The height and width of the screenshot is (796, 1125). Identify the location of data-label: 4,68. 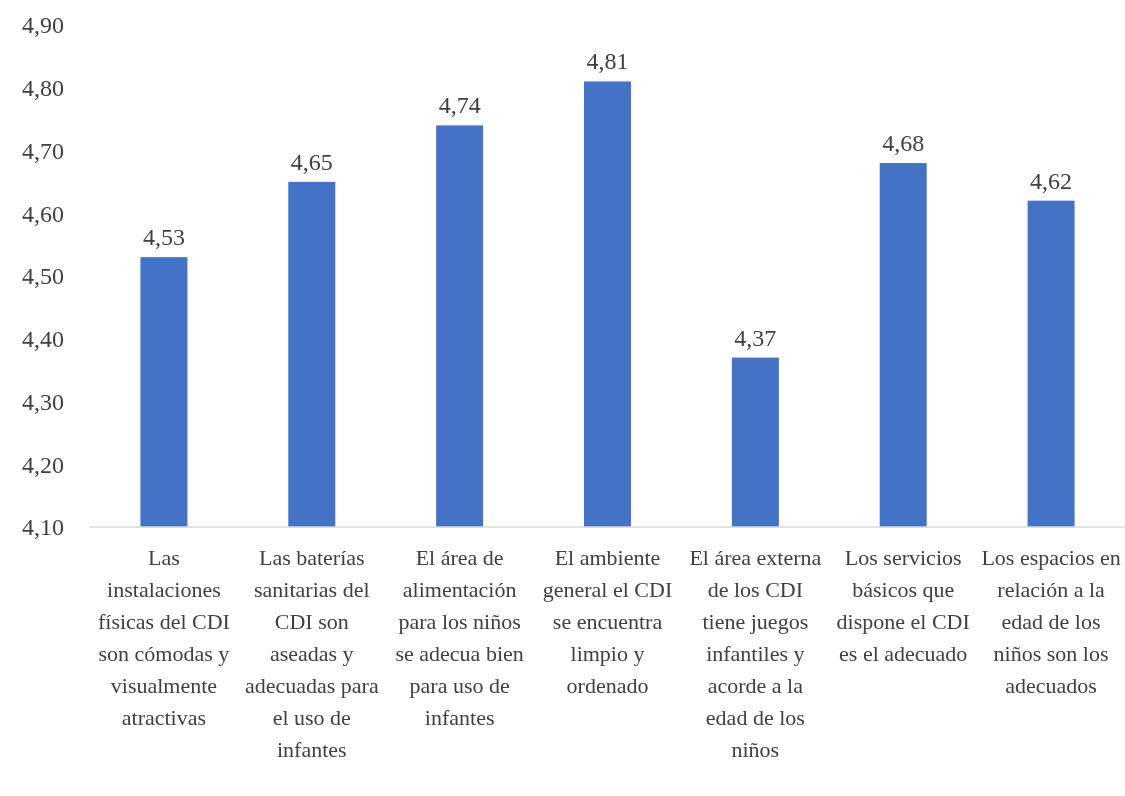
(903, 143).